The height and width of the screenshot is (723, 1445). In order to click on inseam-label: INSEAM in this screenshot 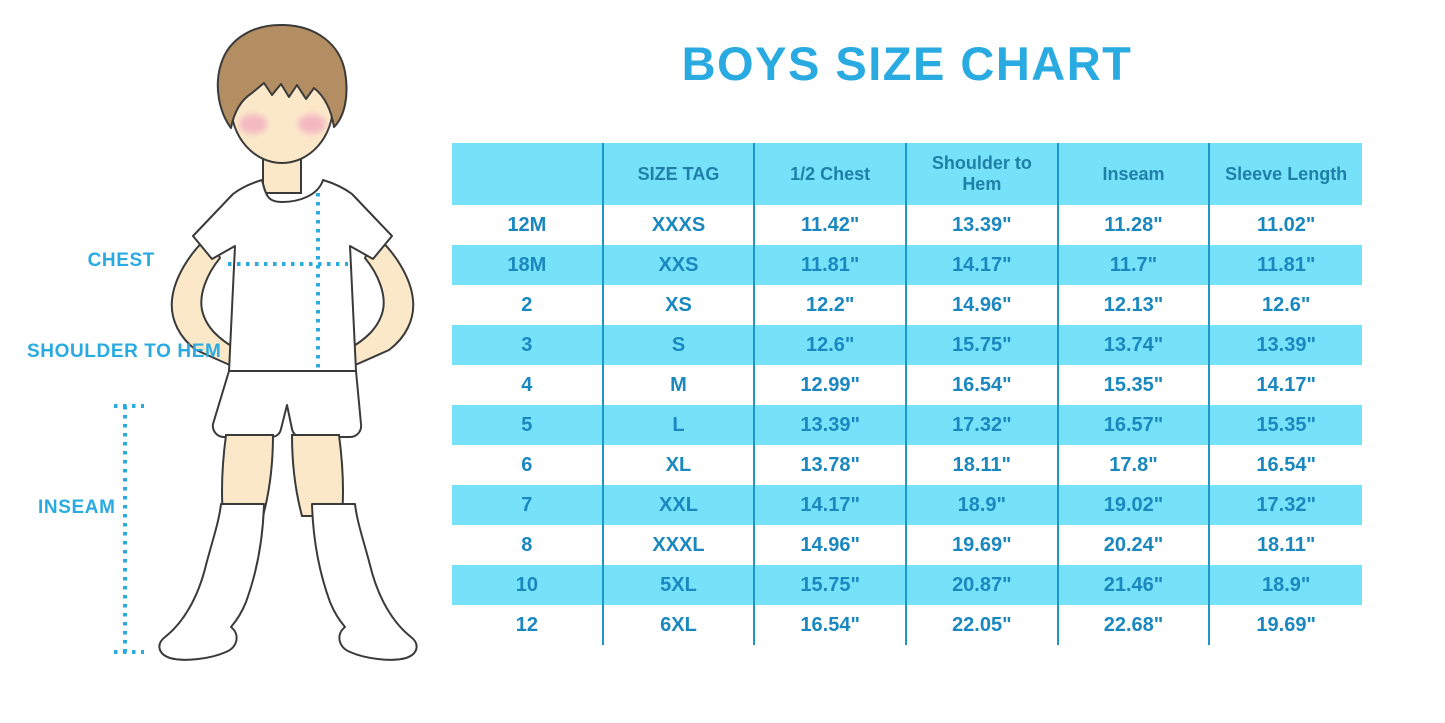, I will do `click(77, 507)`.